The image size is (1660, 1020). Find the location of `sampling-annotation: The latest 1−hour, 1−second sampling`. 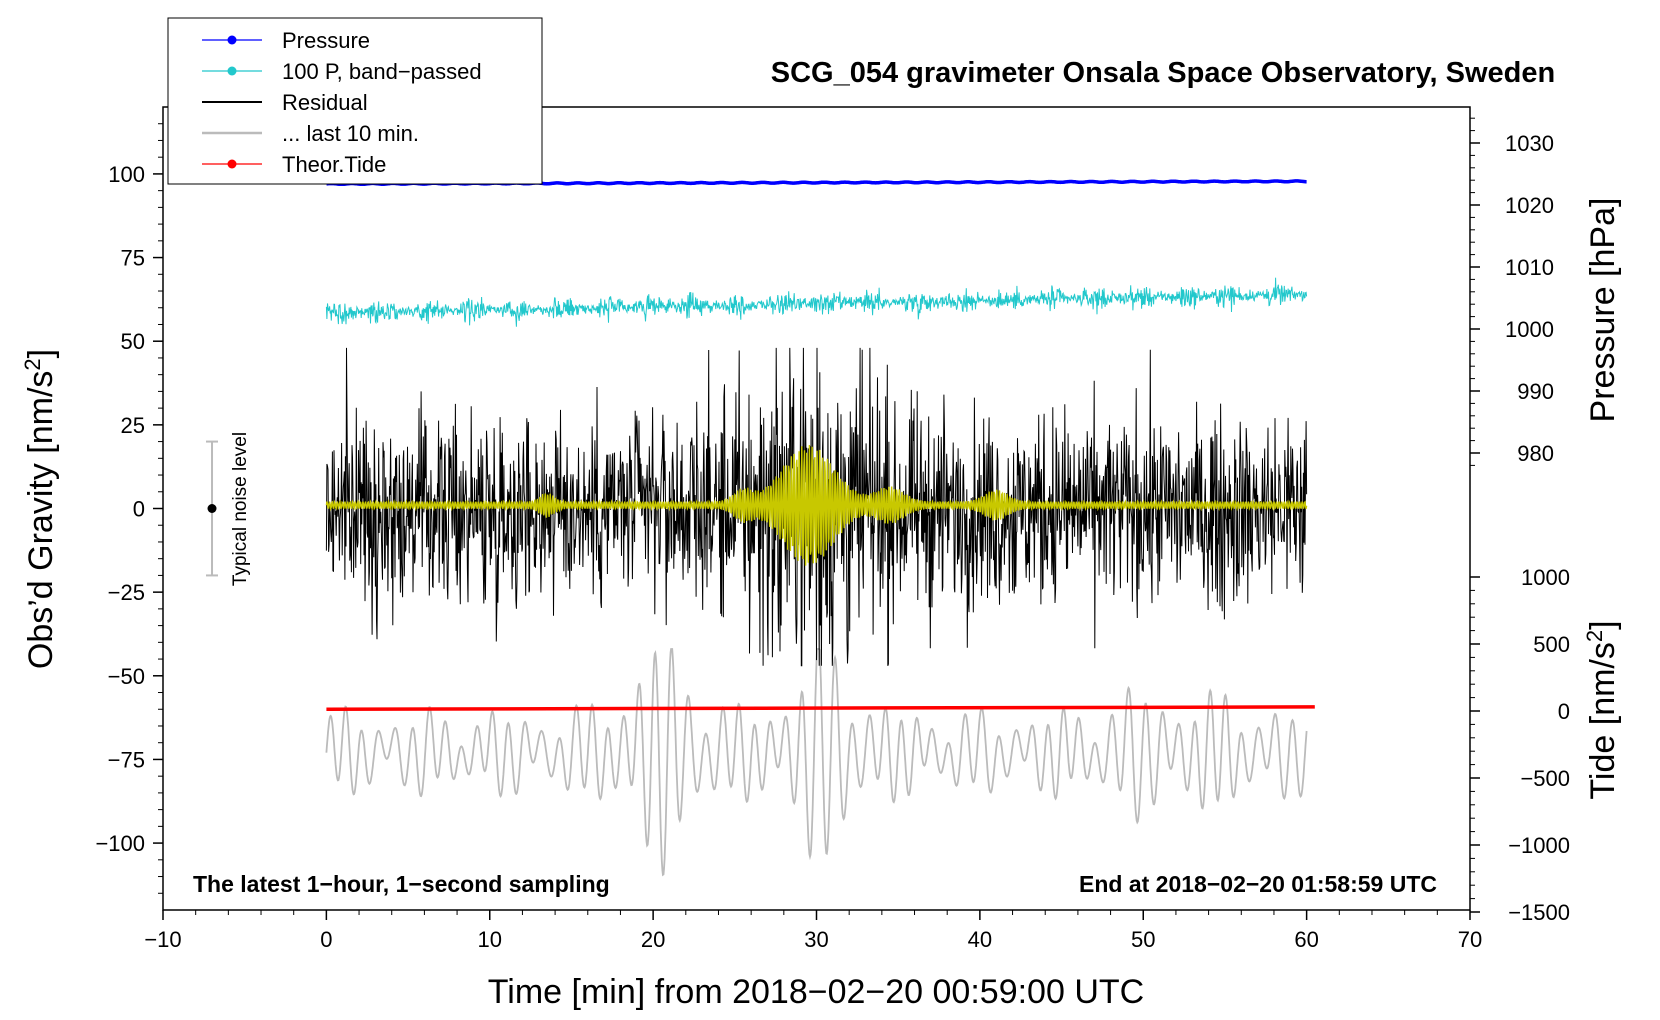

sampling-annotation: The latest 1−hour, 1−second sampling is located at coordinates (401, 884).